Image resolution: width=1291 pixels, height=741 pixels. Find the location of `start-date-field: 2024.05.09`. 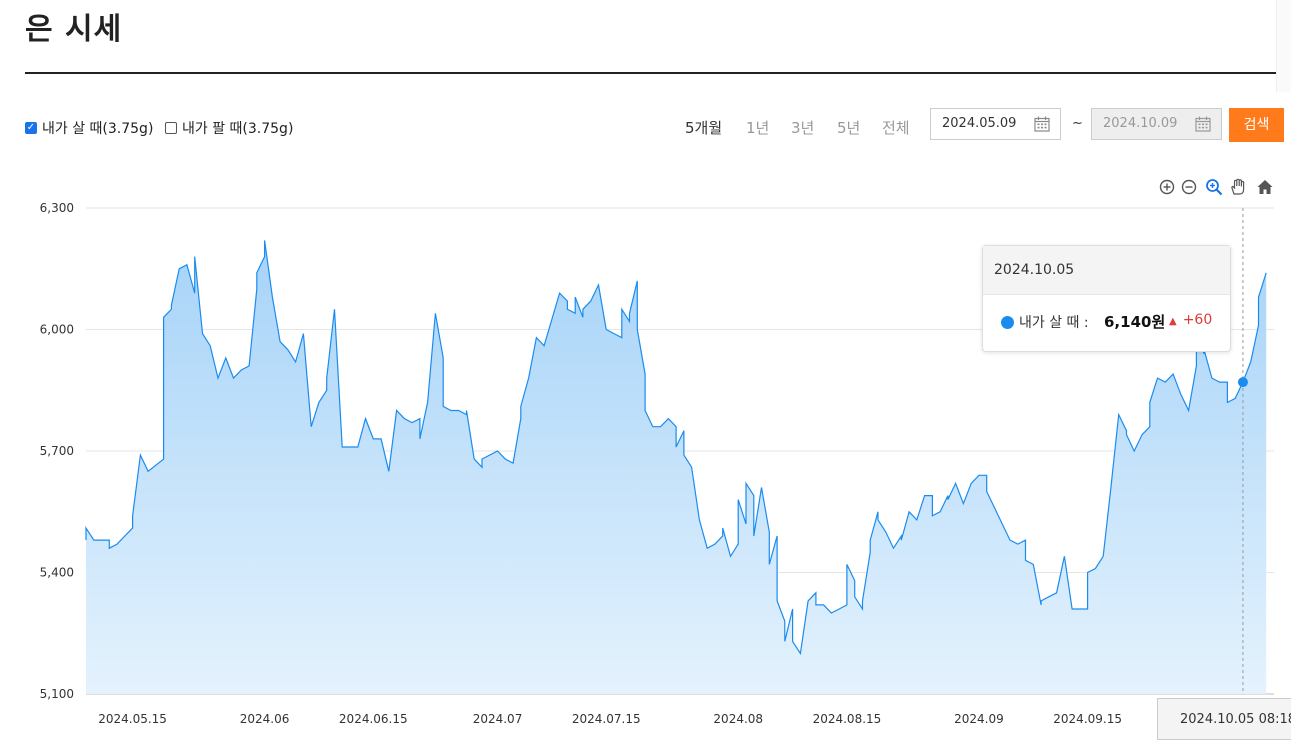

start-date-field: 2024.05.09 is located at coordinates (995, 124).